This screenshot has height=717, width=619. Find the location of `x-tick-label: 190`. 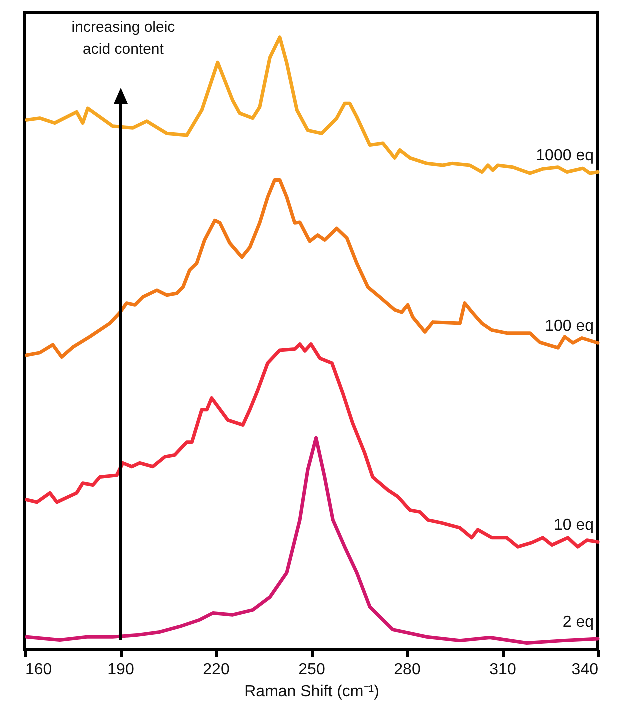

x-tick-label: 190 is located at coordinates (121, 670).